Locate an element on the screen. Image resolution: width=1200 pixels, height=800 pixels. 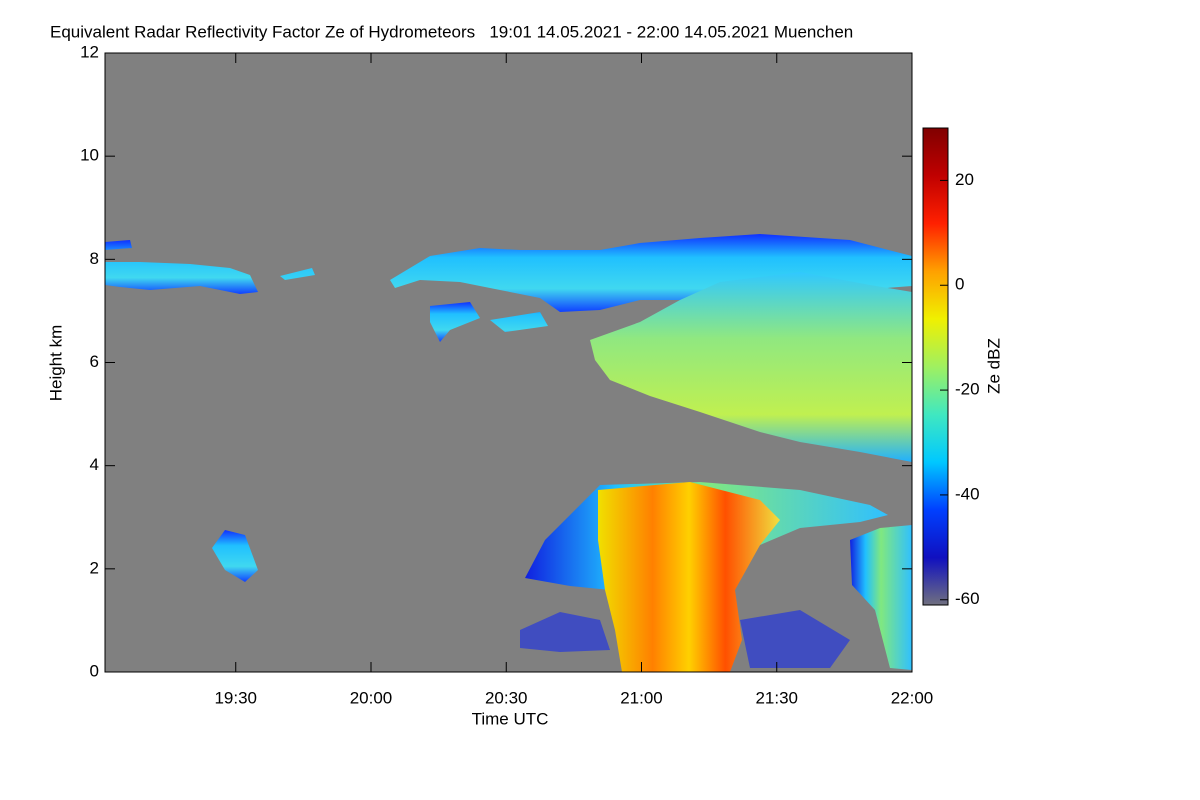
y-tick-label: 2 is located at coordinates (94, 567).